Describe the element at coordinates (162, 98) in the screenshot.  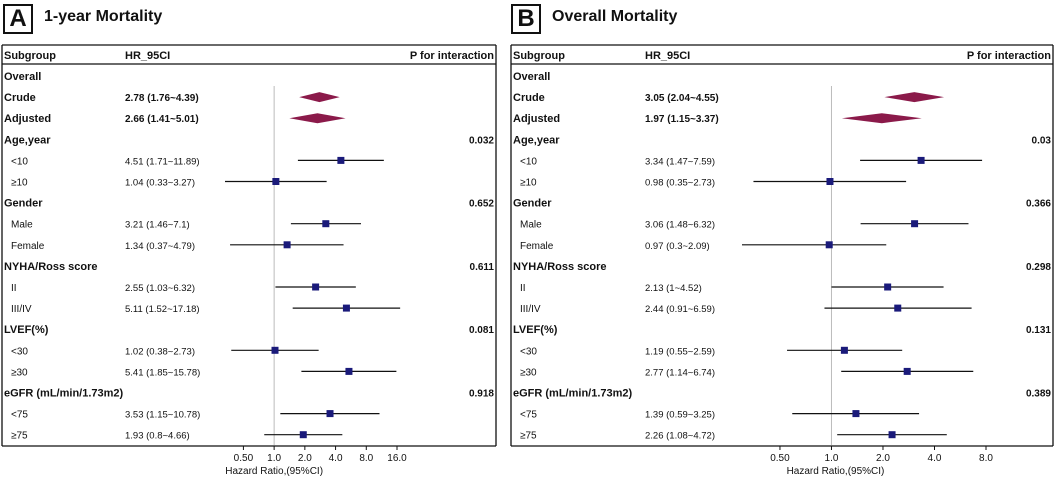
I see `hr-ci-text: 2.78 (1.76~4.39)` at that location.